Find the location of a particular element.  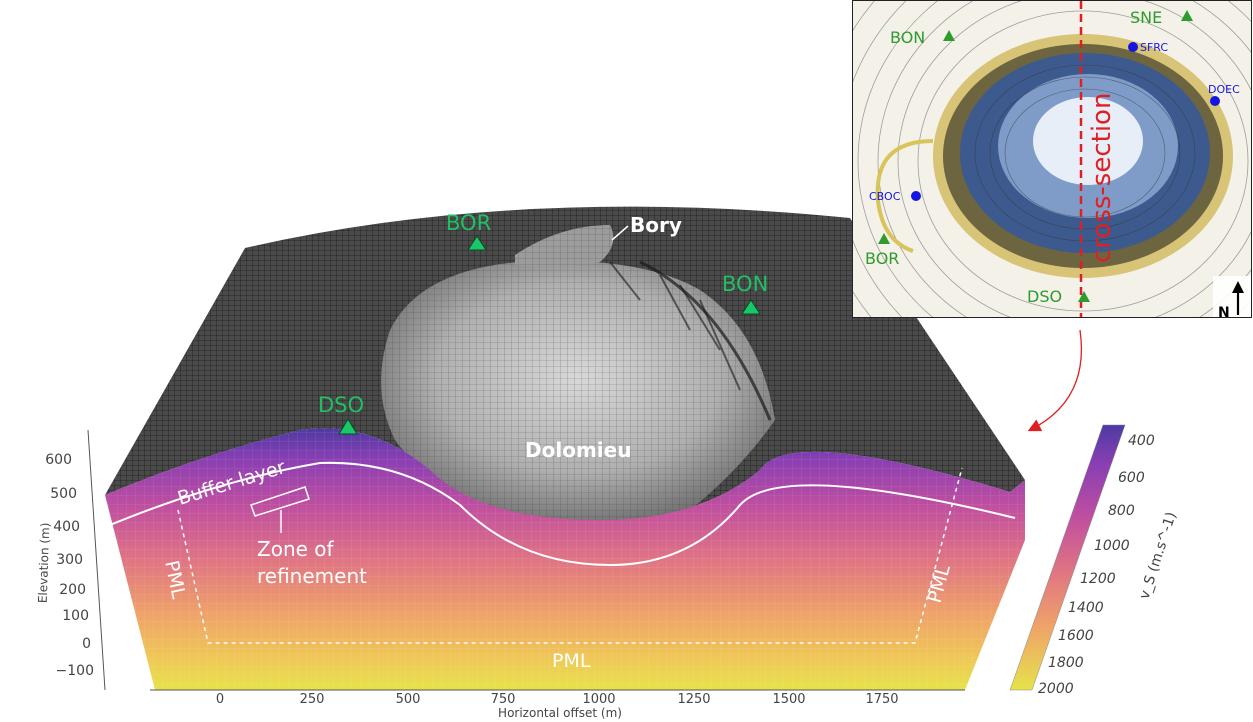

inset-station-label: BON is located at coordinates (907, 37).